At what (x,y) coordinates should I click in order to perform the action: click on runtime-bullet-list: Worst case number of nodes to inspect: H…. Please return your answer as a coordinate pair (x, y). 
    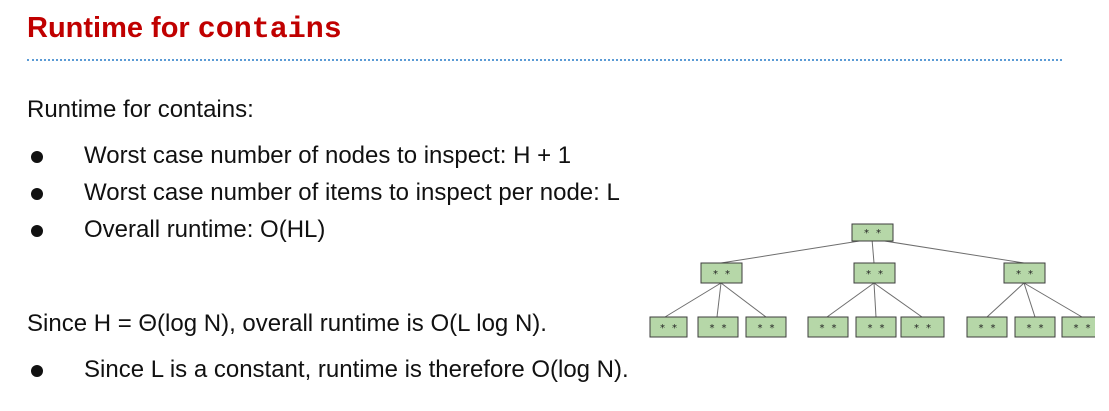
    Looking at the image, I should click on (323, 197).